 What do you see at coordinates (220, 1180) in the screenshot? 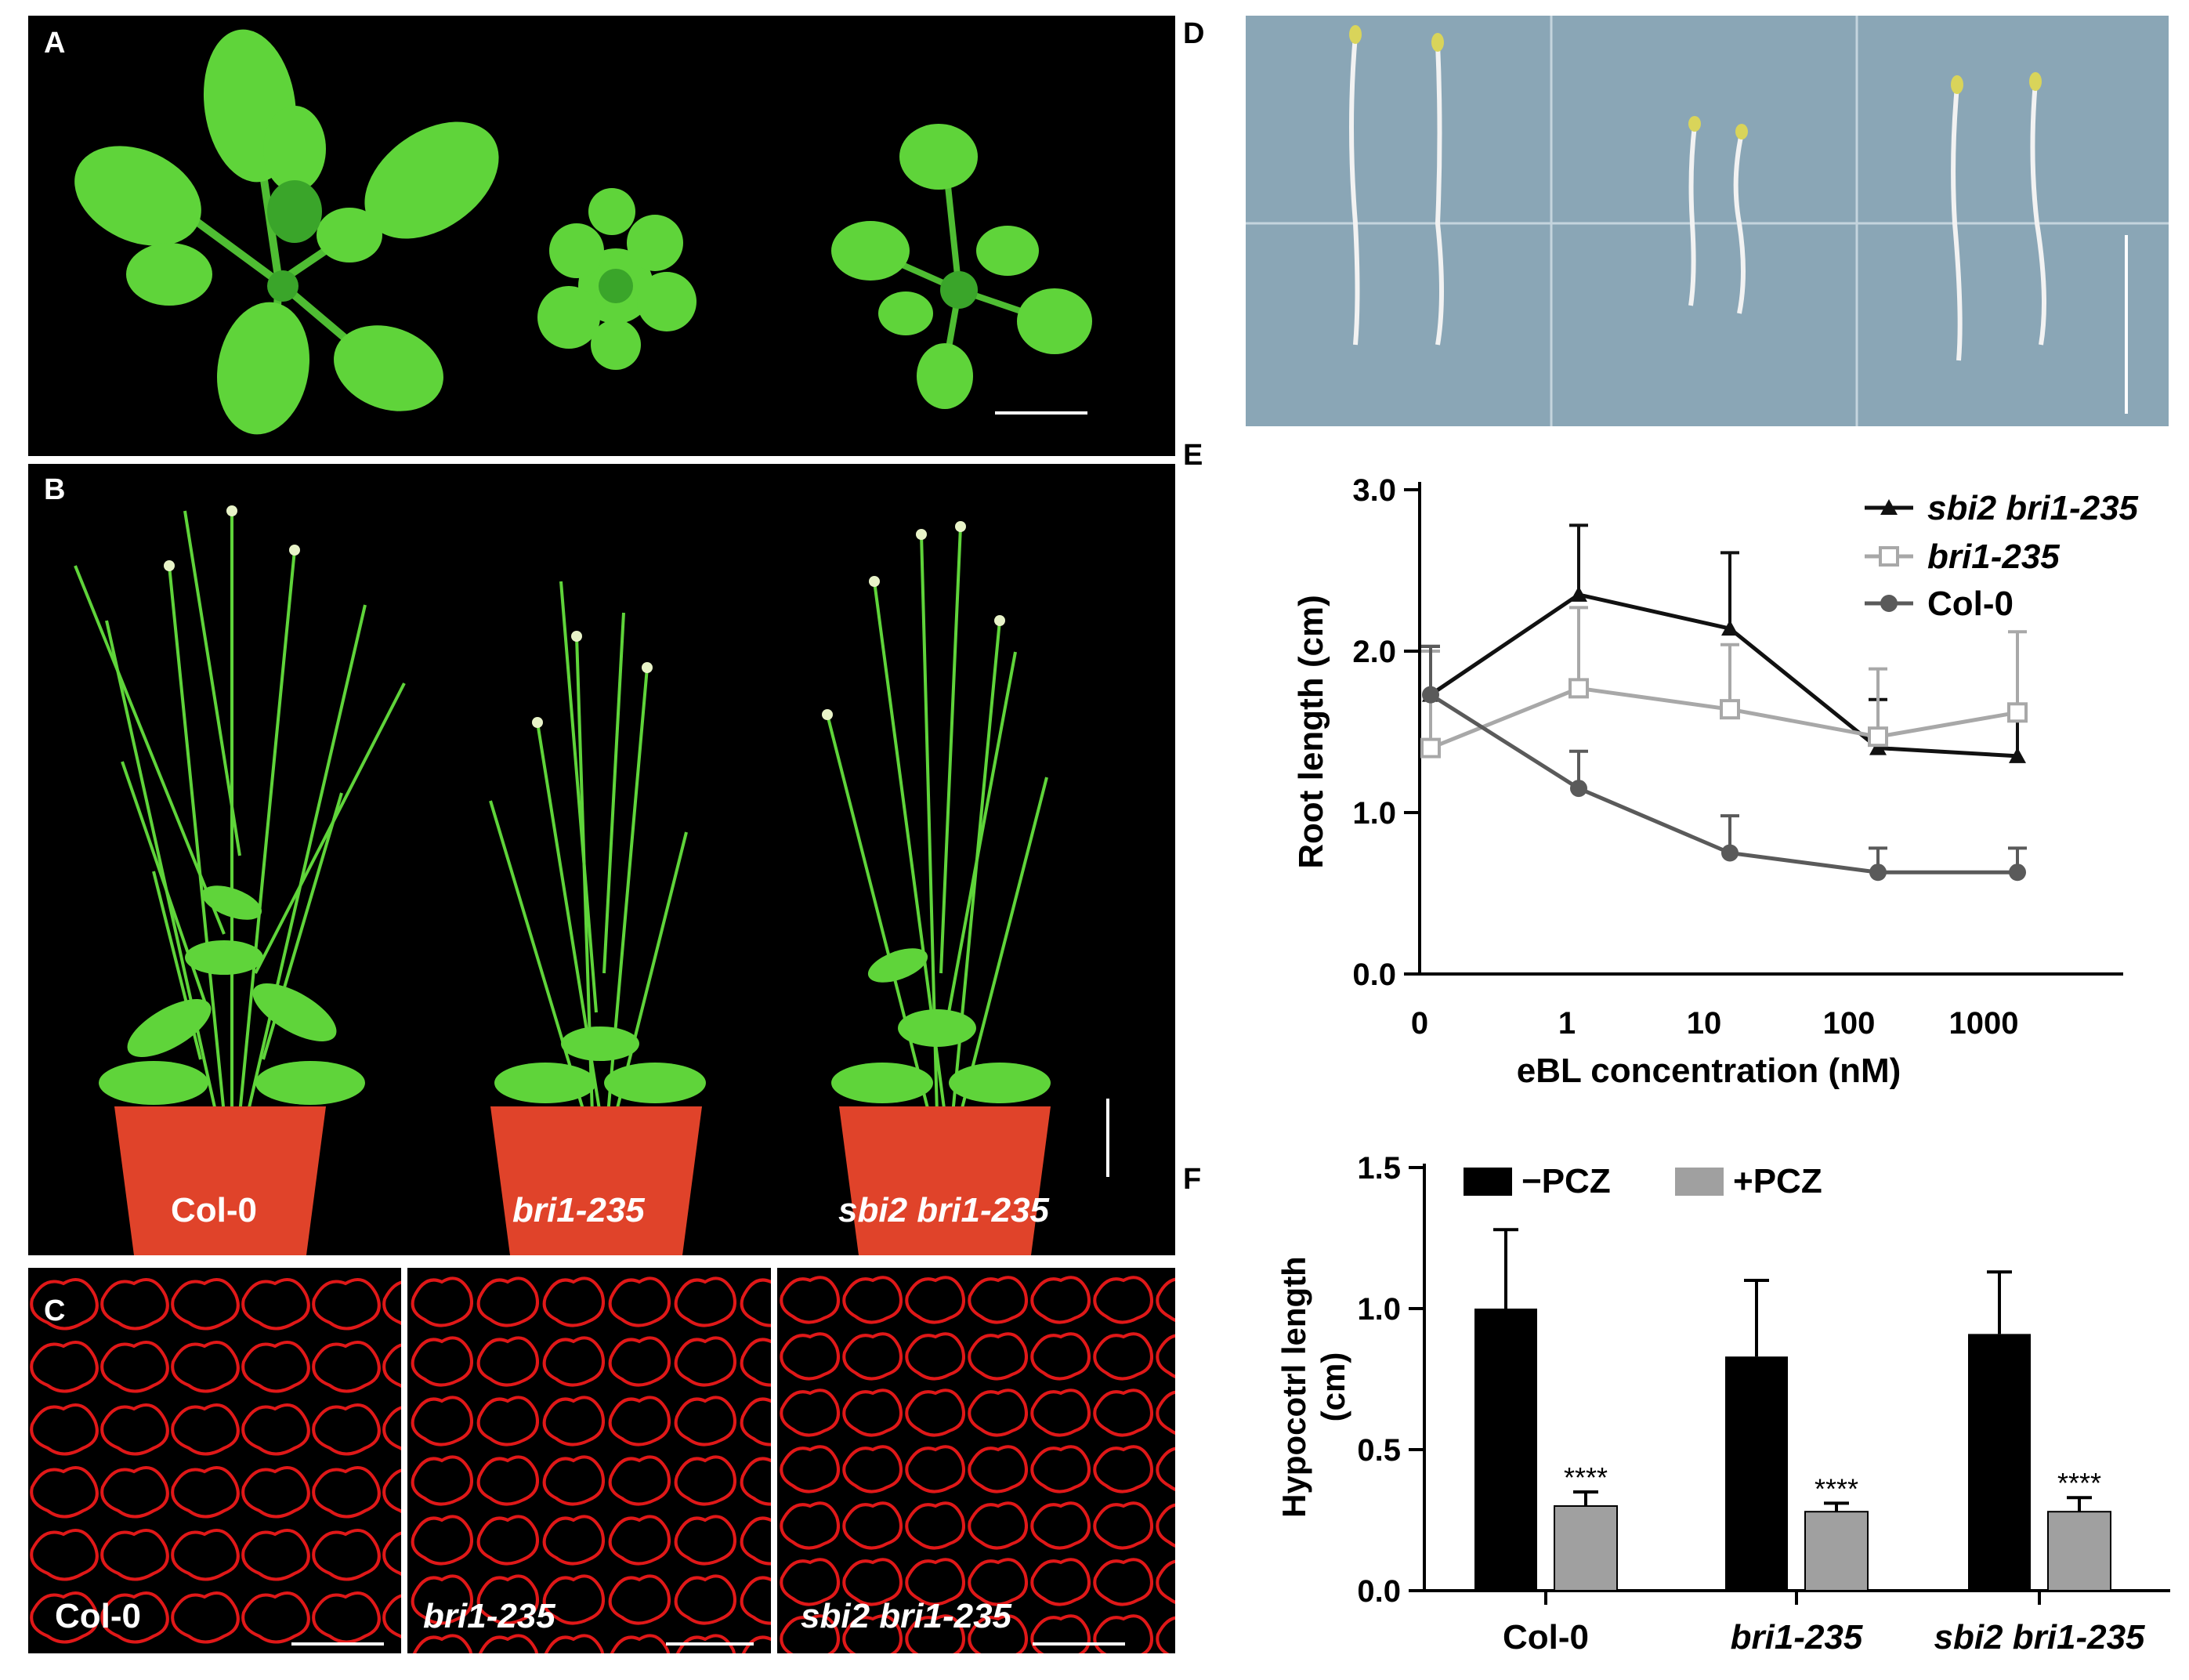
I see `pot-col0` at bounding box center [220, 1180].